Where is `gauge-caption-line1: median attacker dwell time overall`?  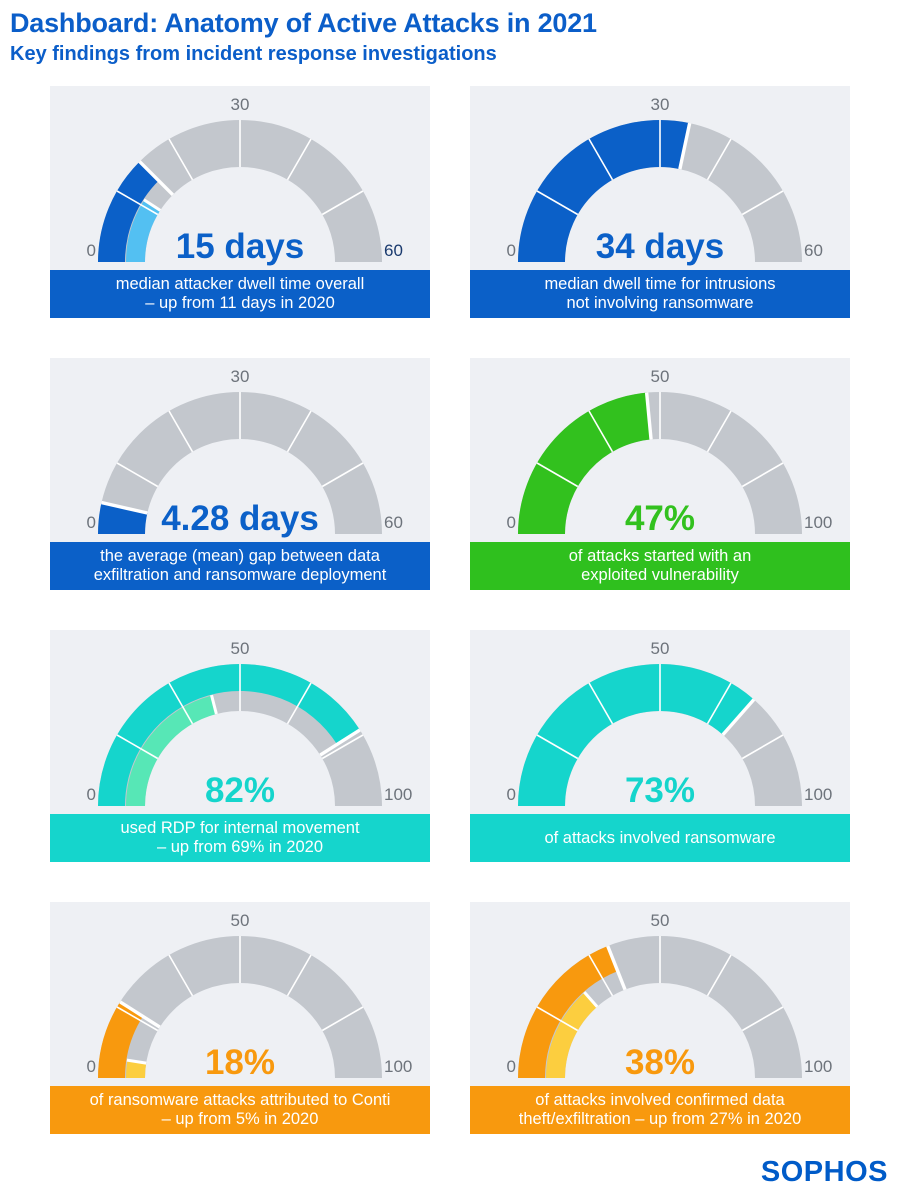 gauge-caption-line1: median attacker dwell time overall is located at coordinates (240, 284).